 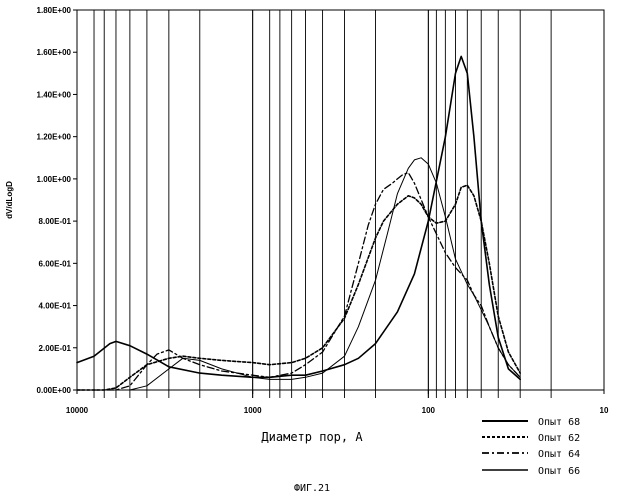 What do you see at coordinates (55, 263) in the screenshot?
I see `y-tick-label: 6.00E-01` at bounding box center [55, 263].